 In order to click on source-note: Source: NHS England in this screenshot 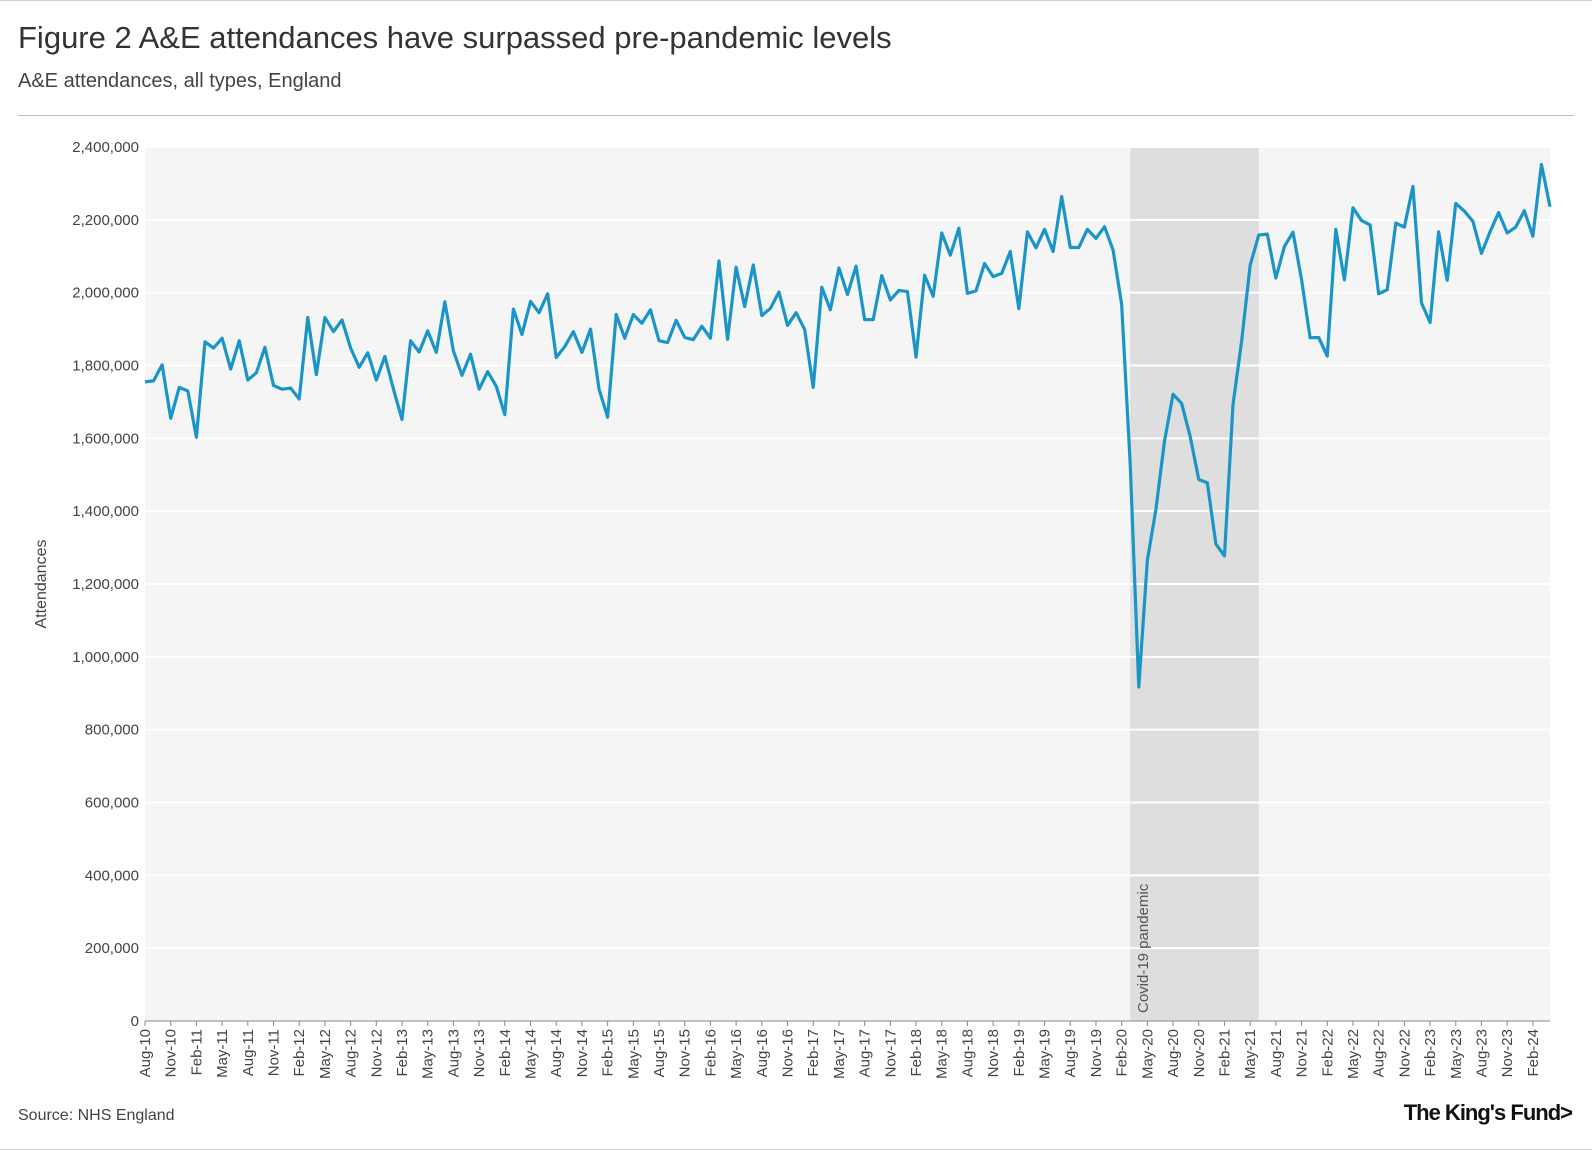, I will do `click(96, 1115)`.